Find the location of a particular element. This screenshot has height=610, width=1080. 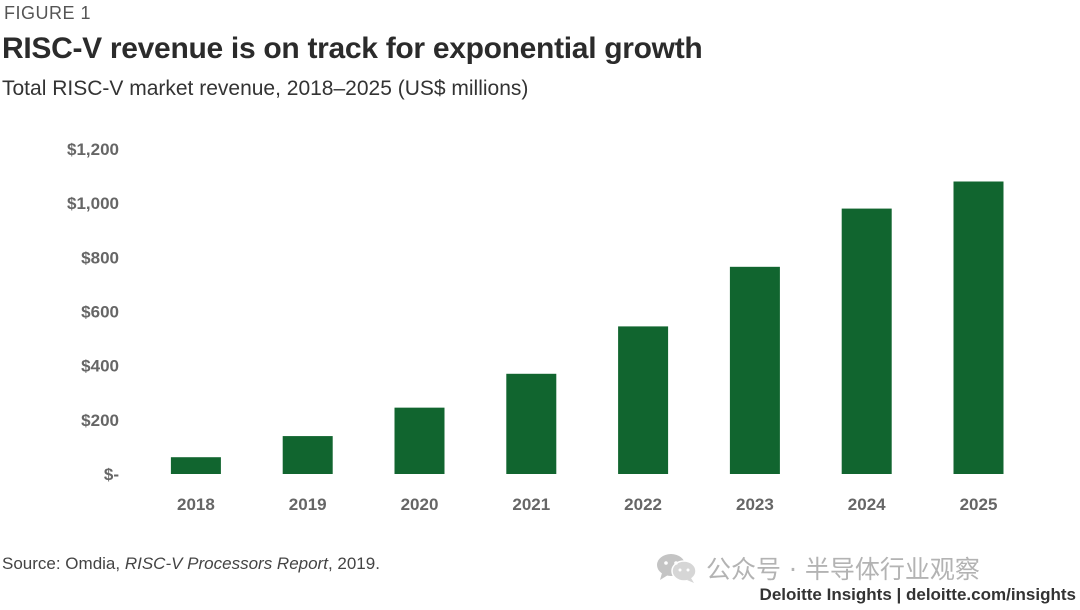

x-tick-label: 2025 is located at coordinates (979, 504).